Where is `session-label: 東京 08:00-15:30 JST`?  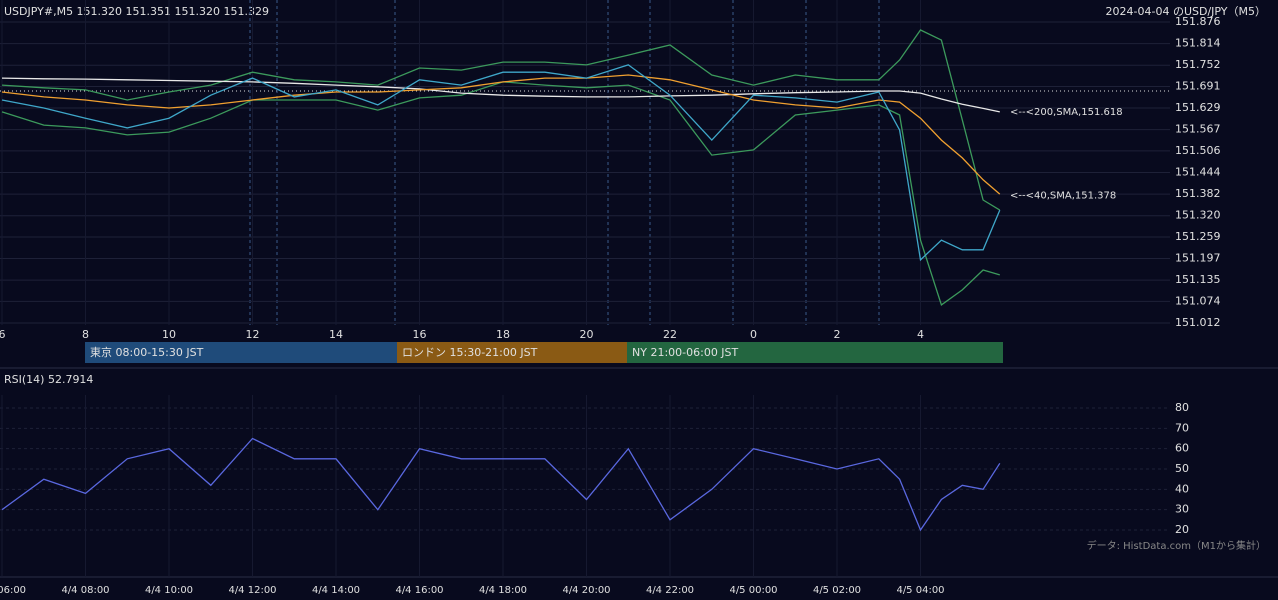
session-label: 東京 08:00-15:30 JST is located at coordinates (147, 352).